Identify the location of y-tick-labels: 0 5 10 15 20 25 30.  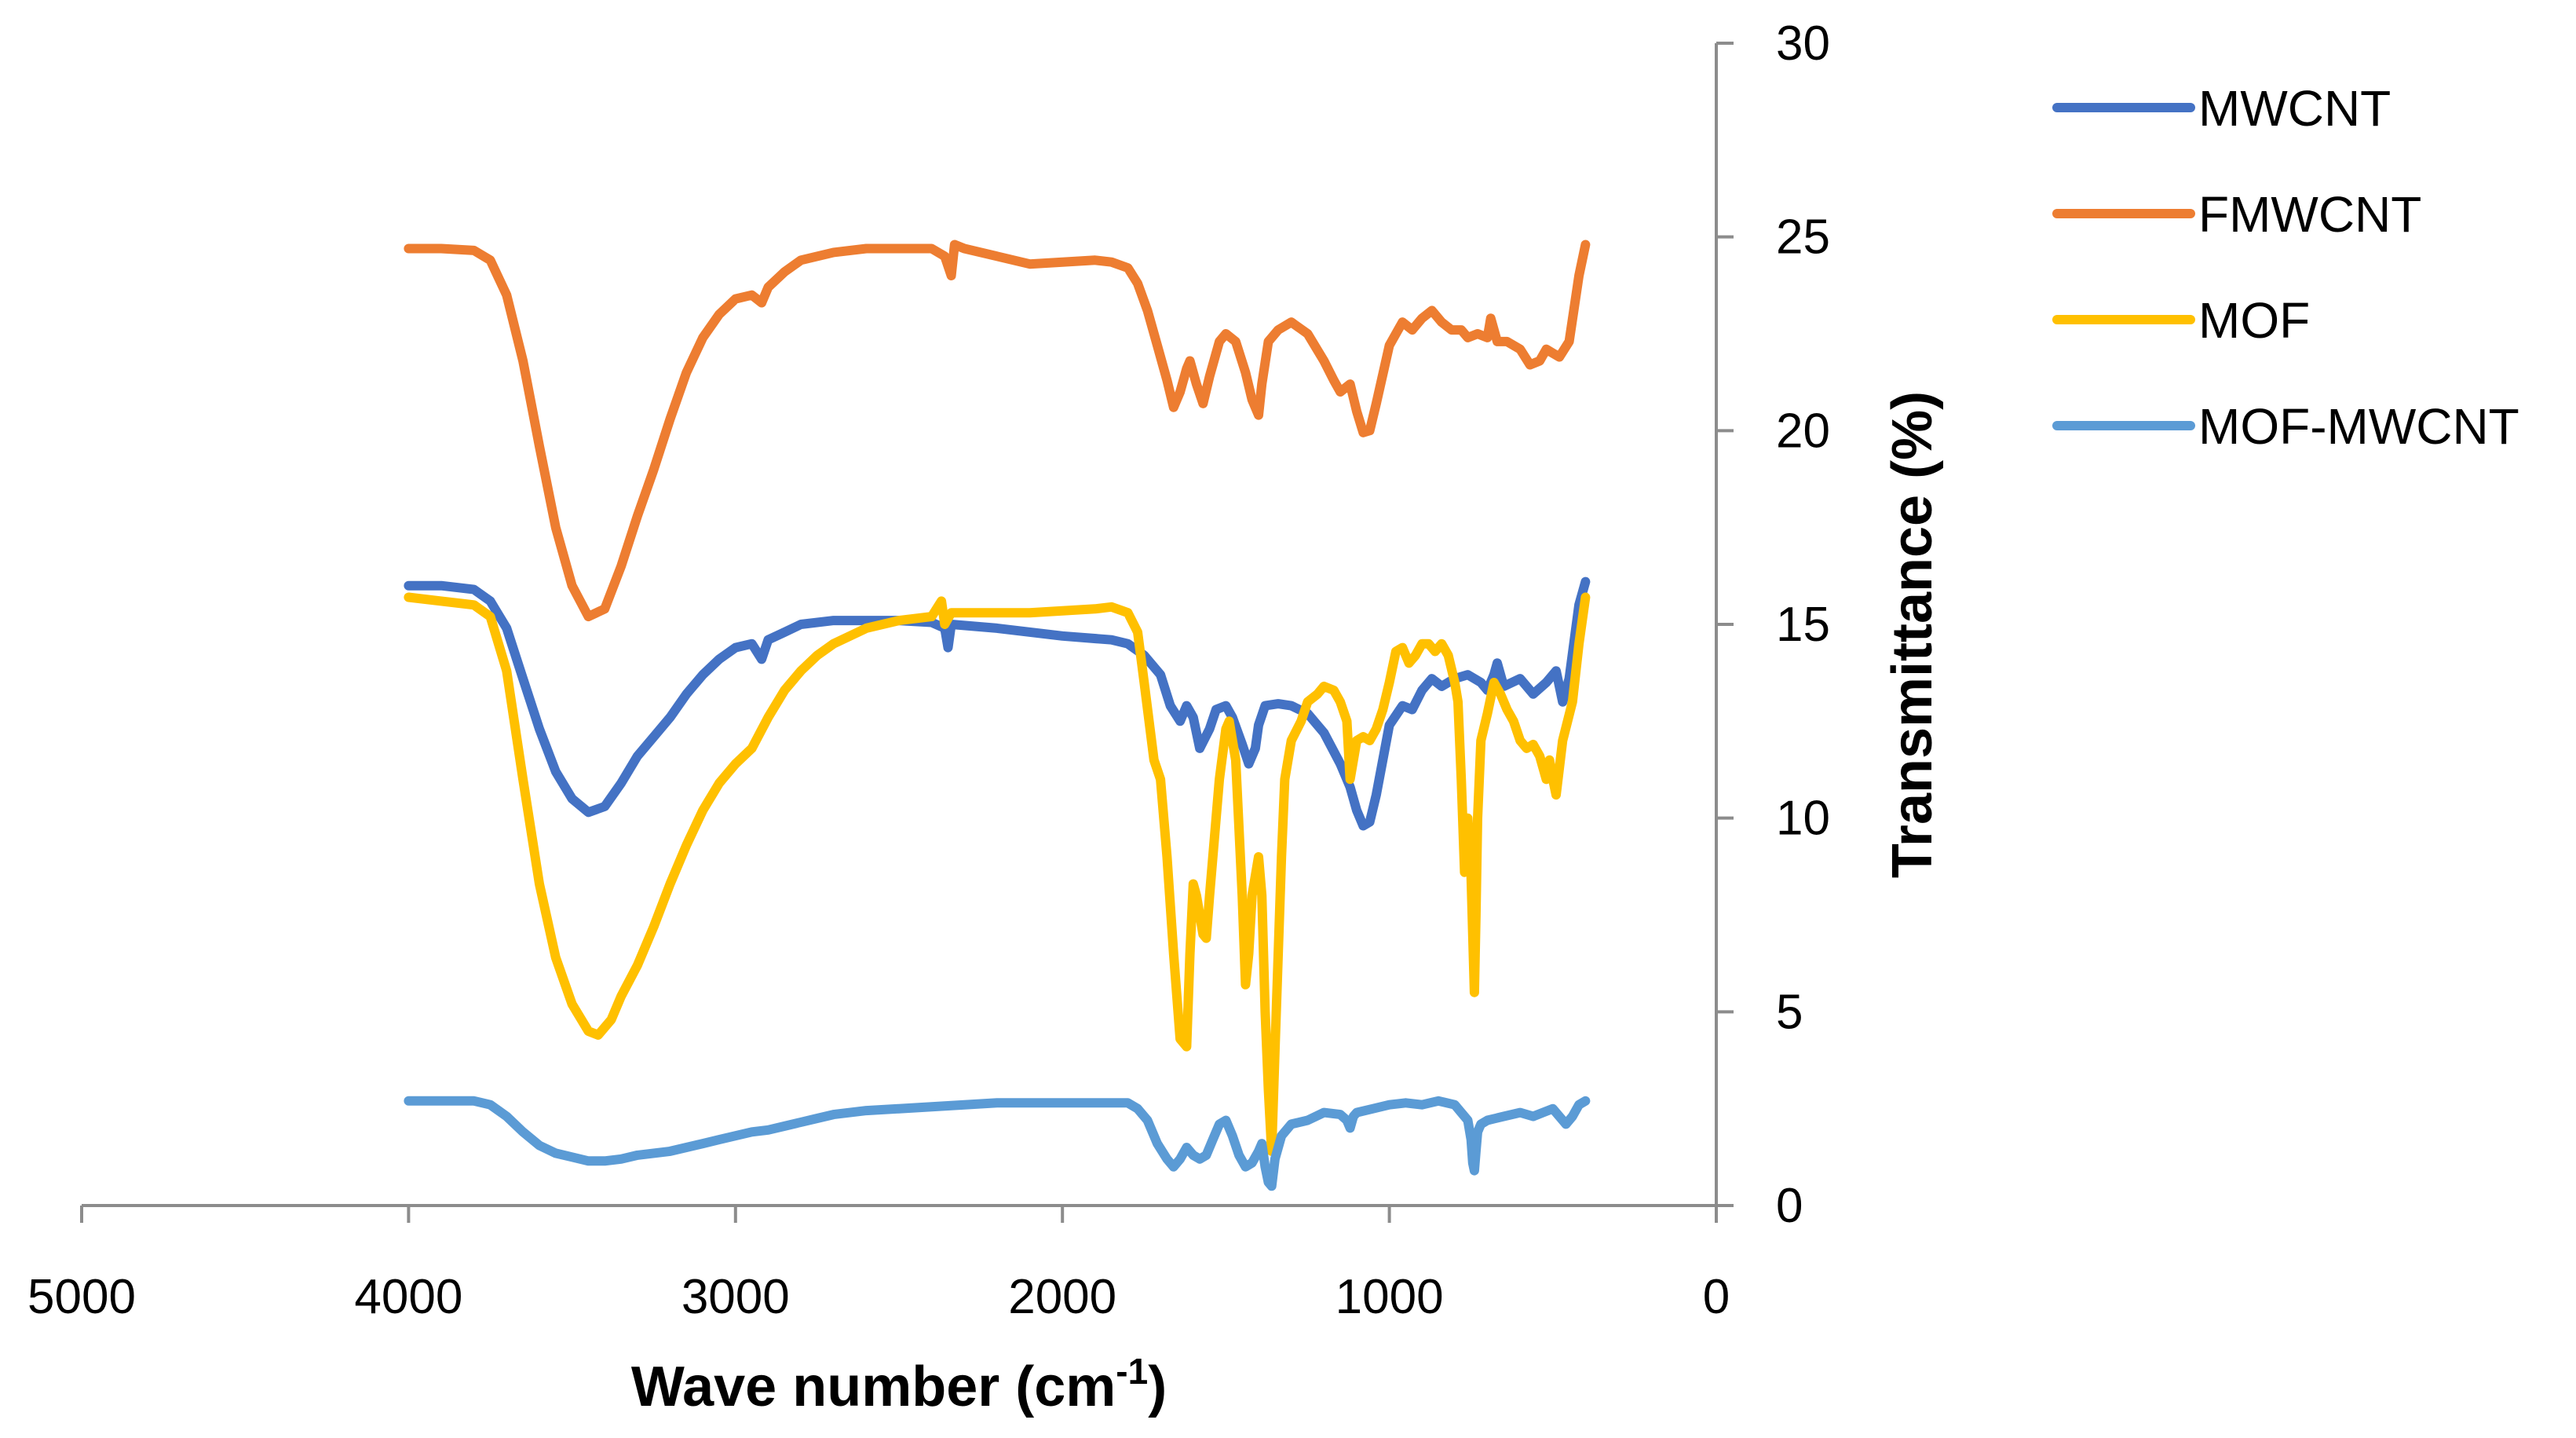
(1803, 624).